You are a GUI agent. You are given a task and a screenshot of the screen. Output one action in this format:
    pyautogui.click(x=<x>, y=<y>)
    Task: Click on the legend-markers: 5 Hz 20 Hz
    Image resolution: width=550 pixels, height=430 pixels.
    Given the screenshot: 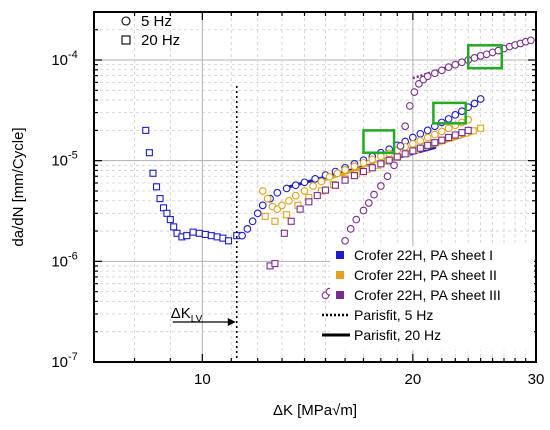 What is the action you would take?
    pyautogui.click(x=150, y=31)
    